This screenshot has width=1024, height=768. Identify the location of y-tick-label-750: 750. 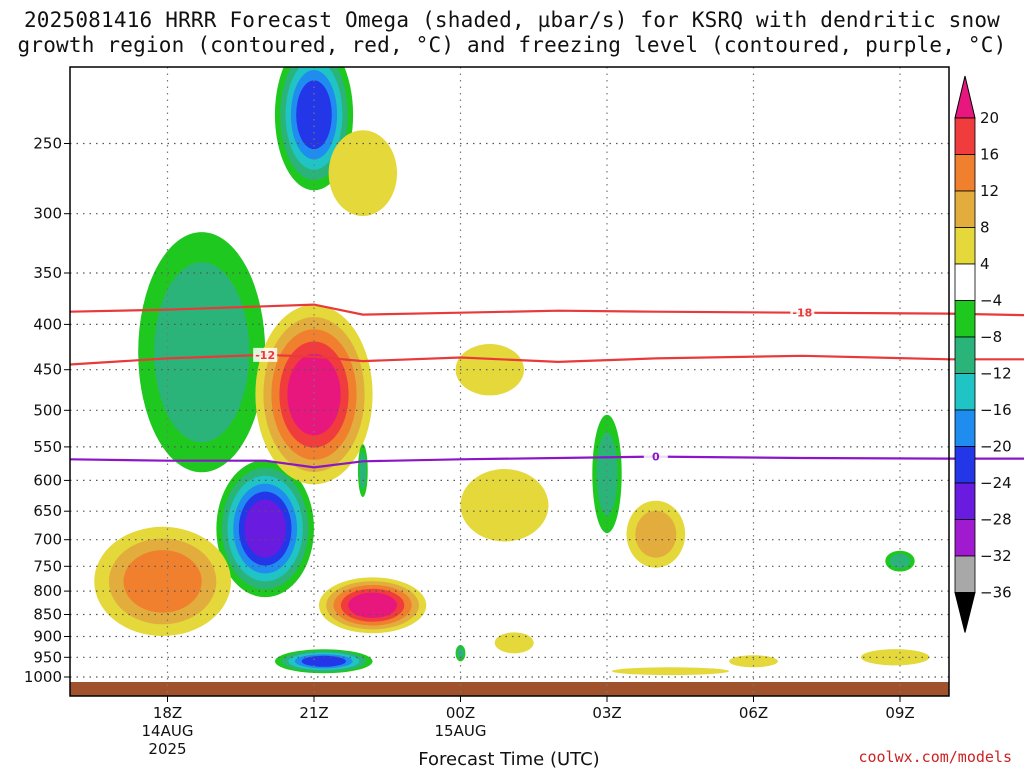
(47, 566).